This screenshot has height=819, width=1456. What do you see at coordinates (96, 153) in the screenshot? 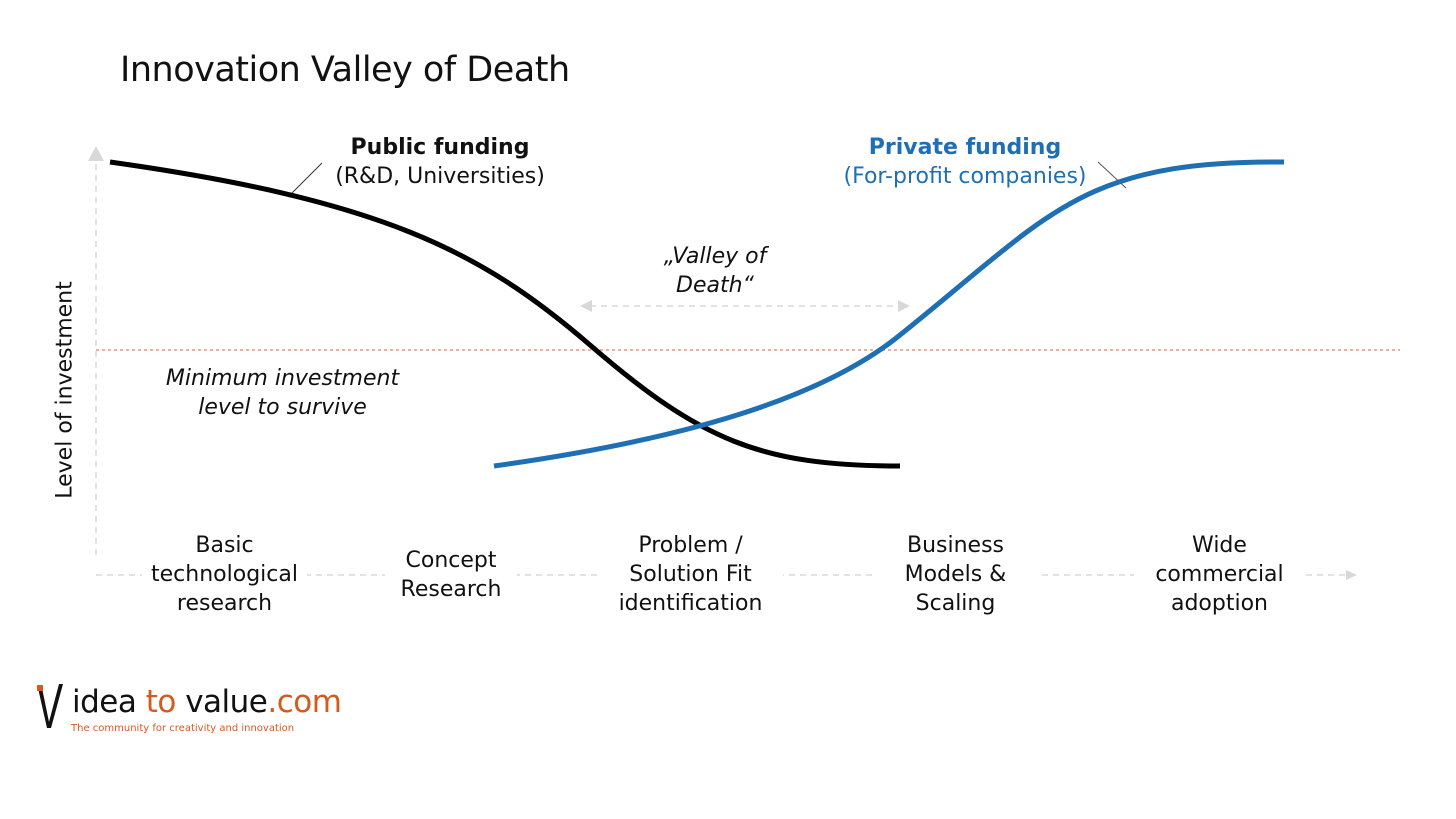
I see `y-axis-arrow` at bounding box center [96, 153].